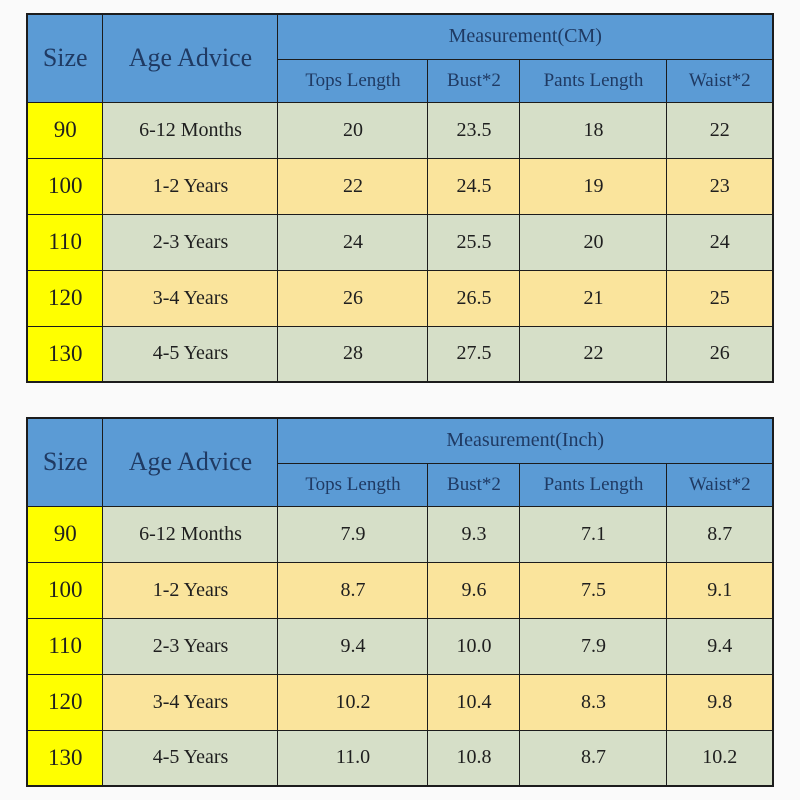  What do you see at coordinates (353, 354) in the screenshot?
I see `measurement-cell: 28` at bounding box center [353, 354].